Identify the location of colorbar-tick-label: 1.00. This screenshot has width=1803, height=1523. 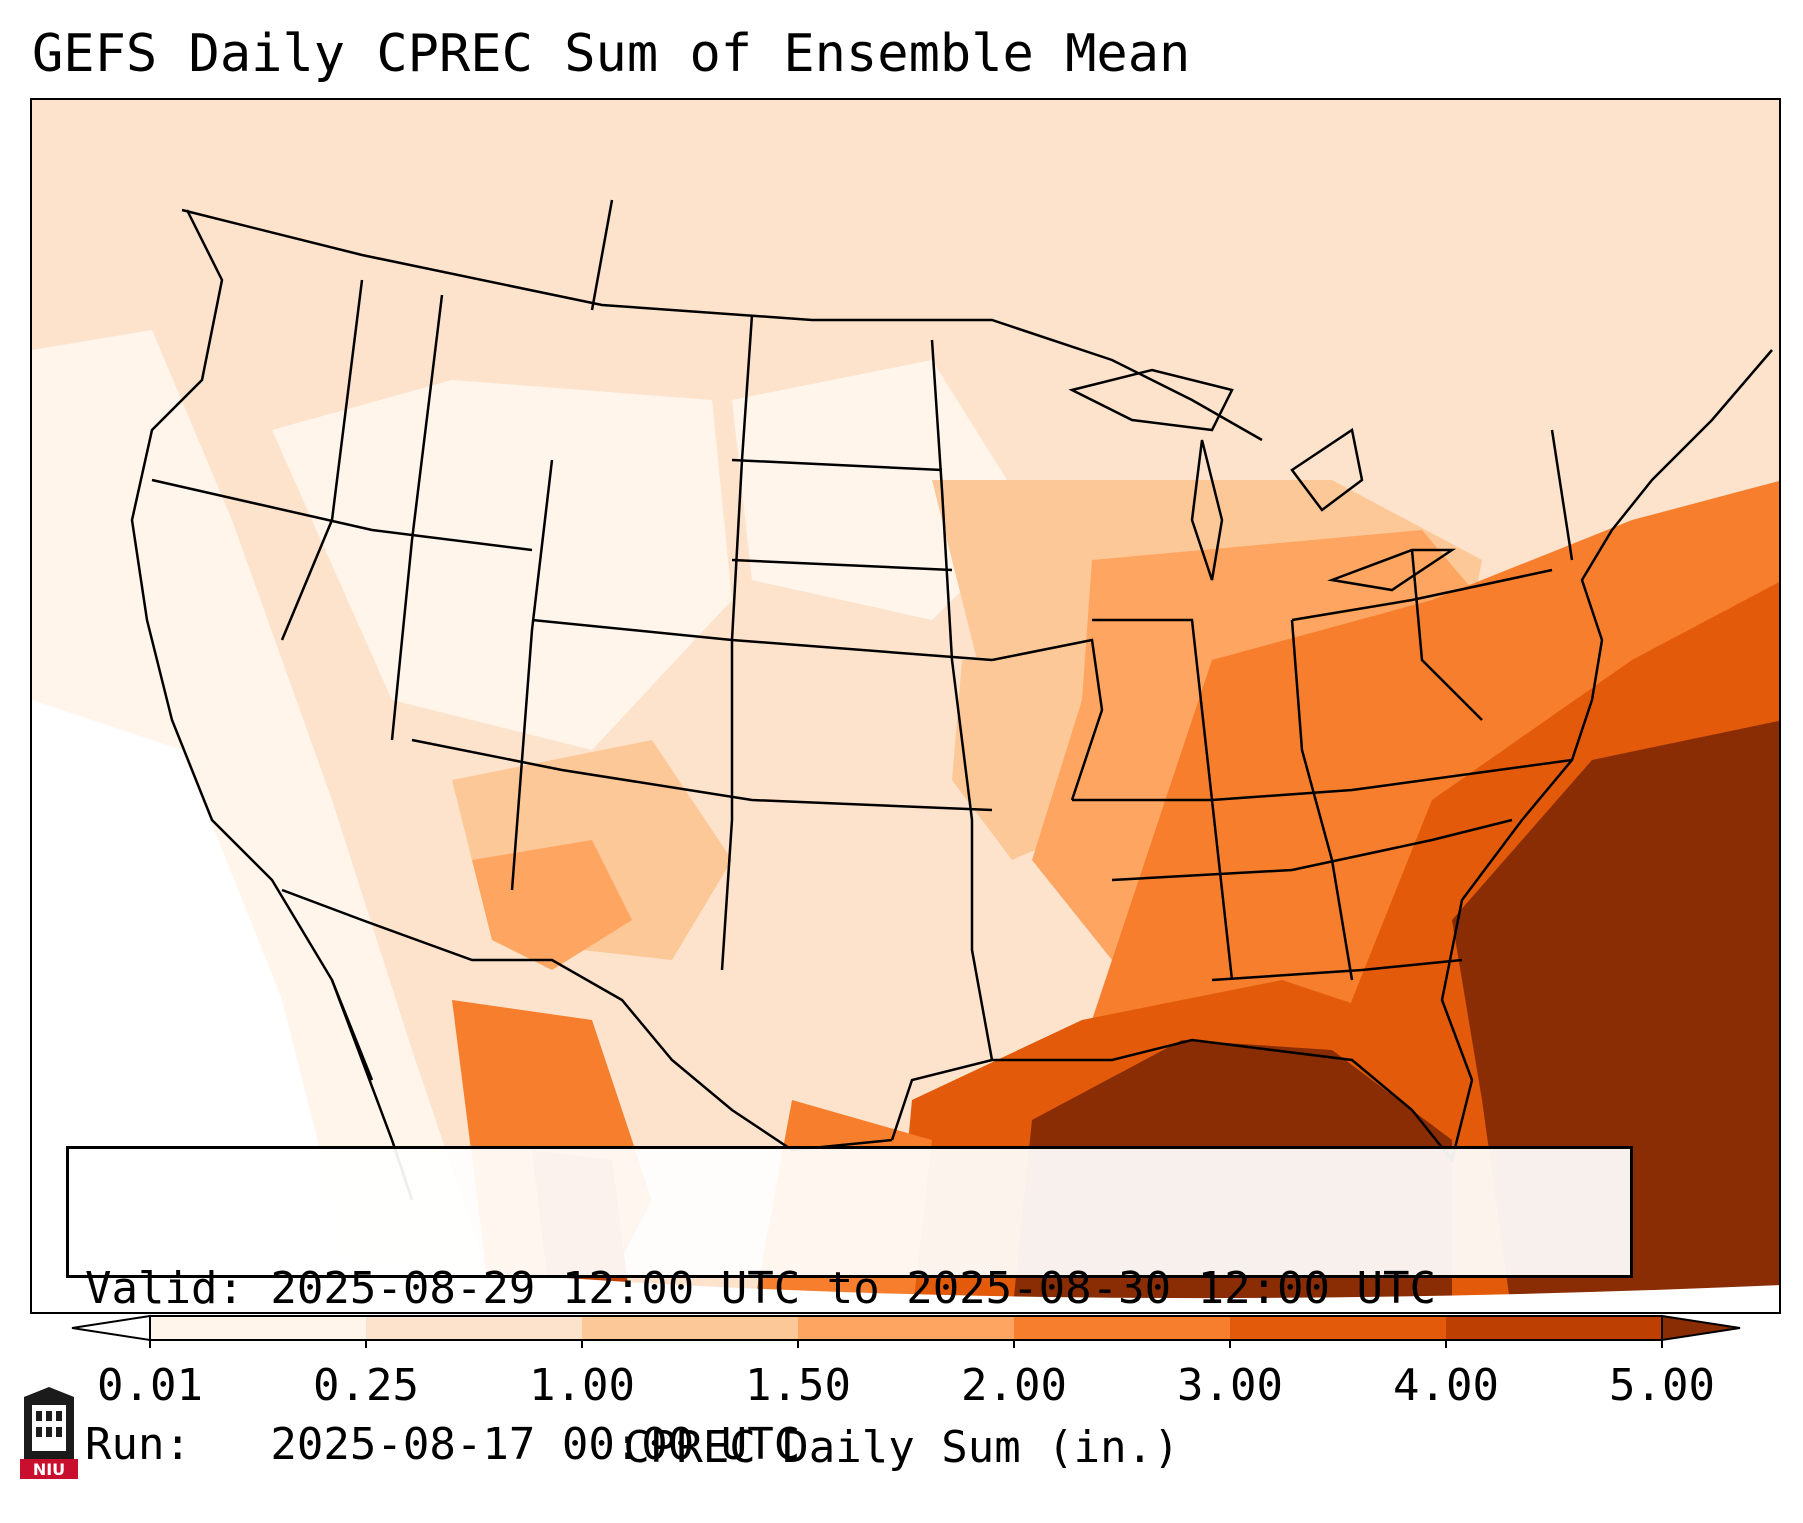
(582, 1385).